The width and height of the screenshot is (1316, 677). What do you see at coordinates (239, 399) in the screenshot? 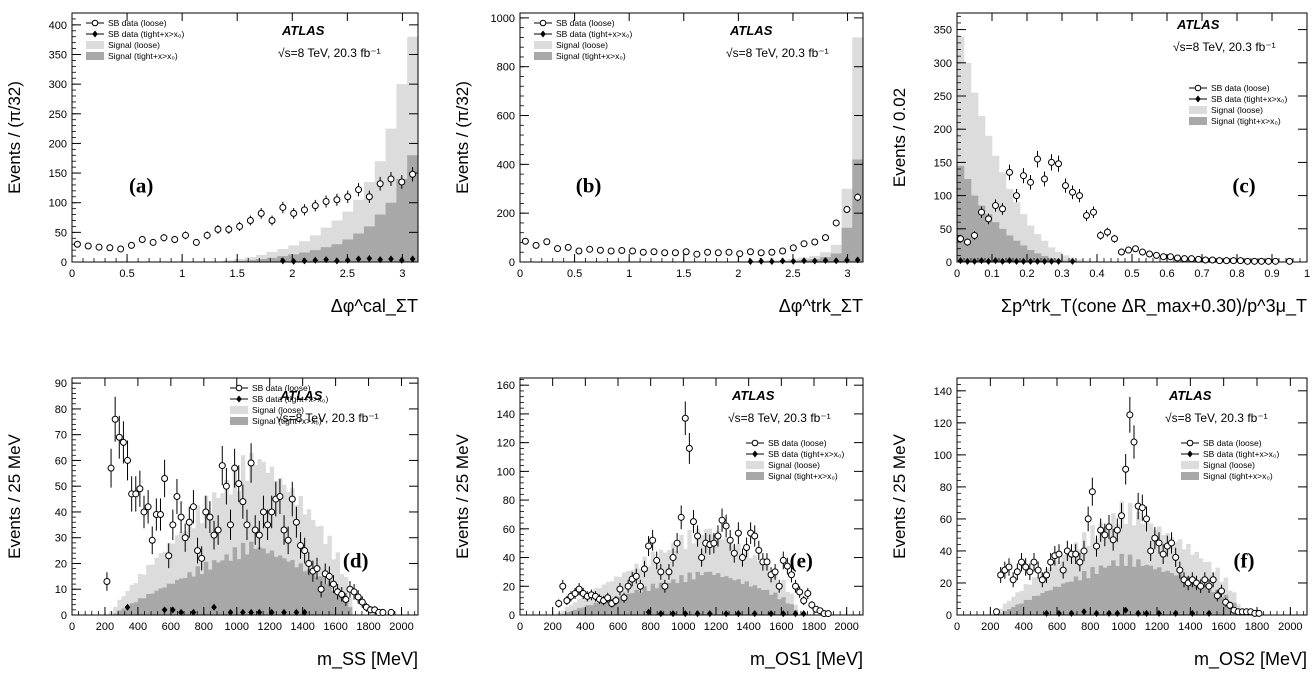
I see `legend-filled-marker` at bounding box center [239, 399].